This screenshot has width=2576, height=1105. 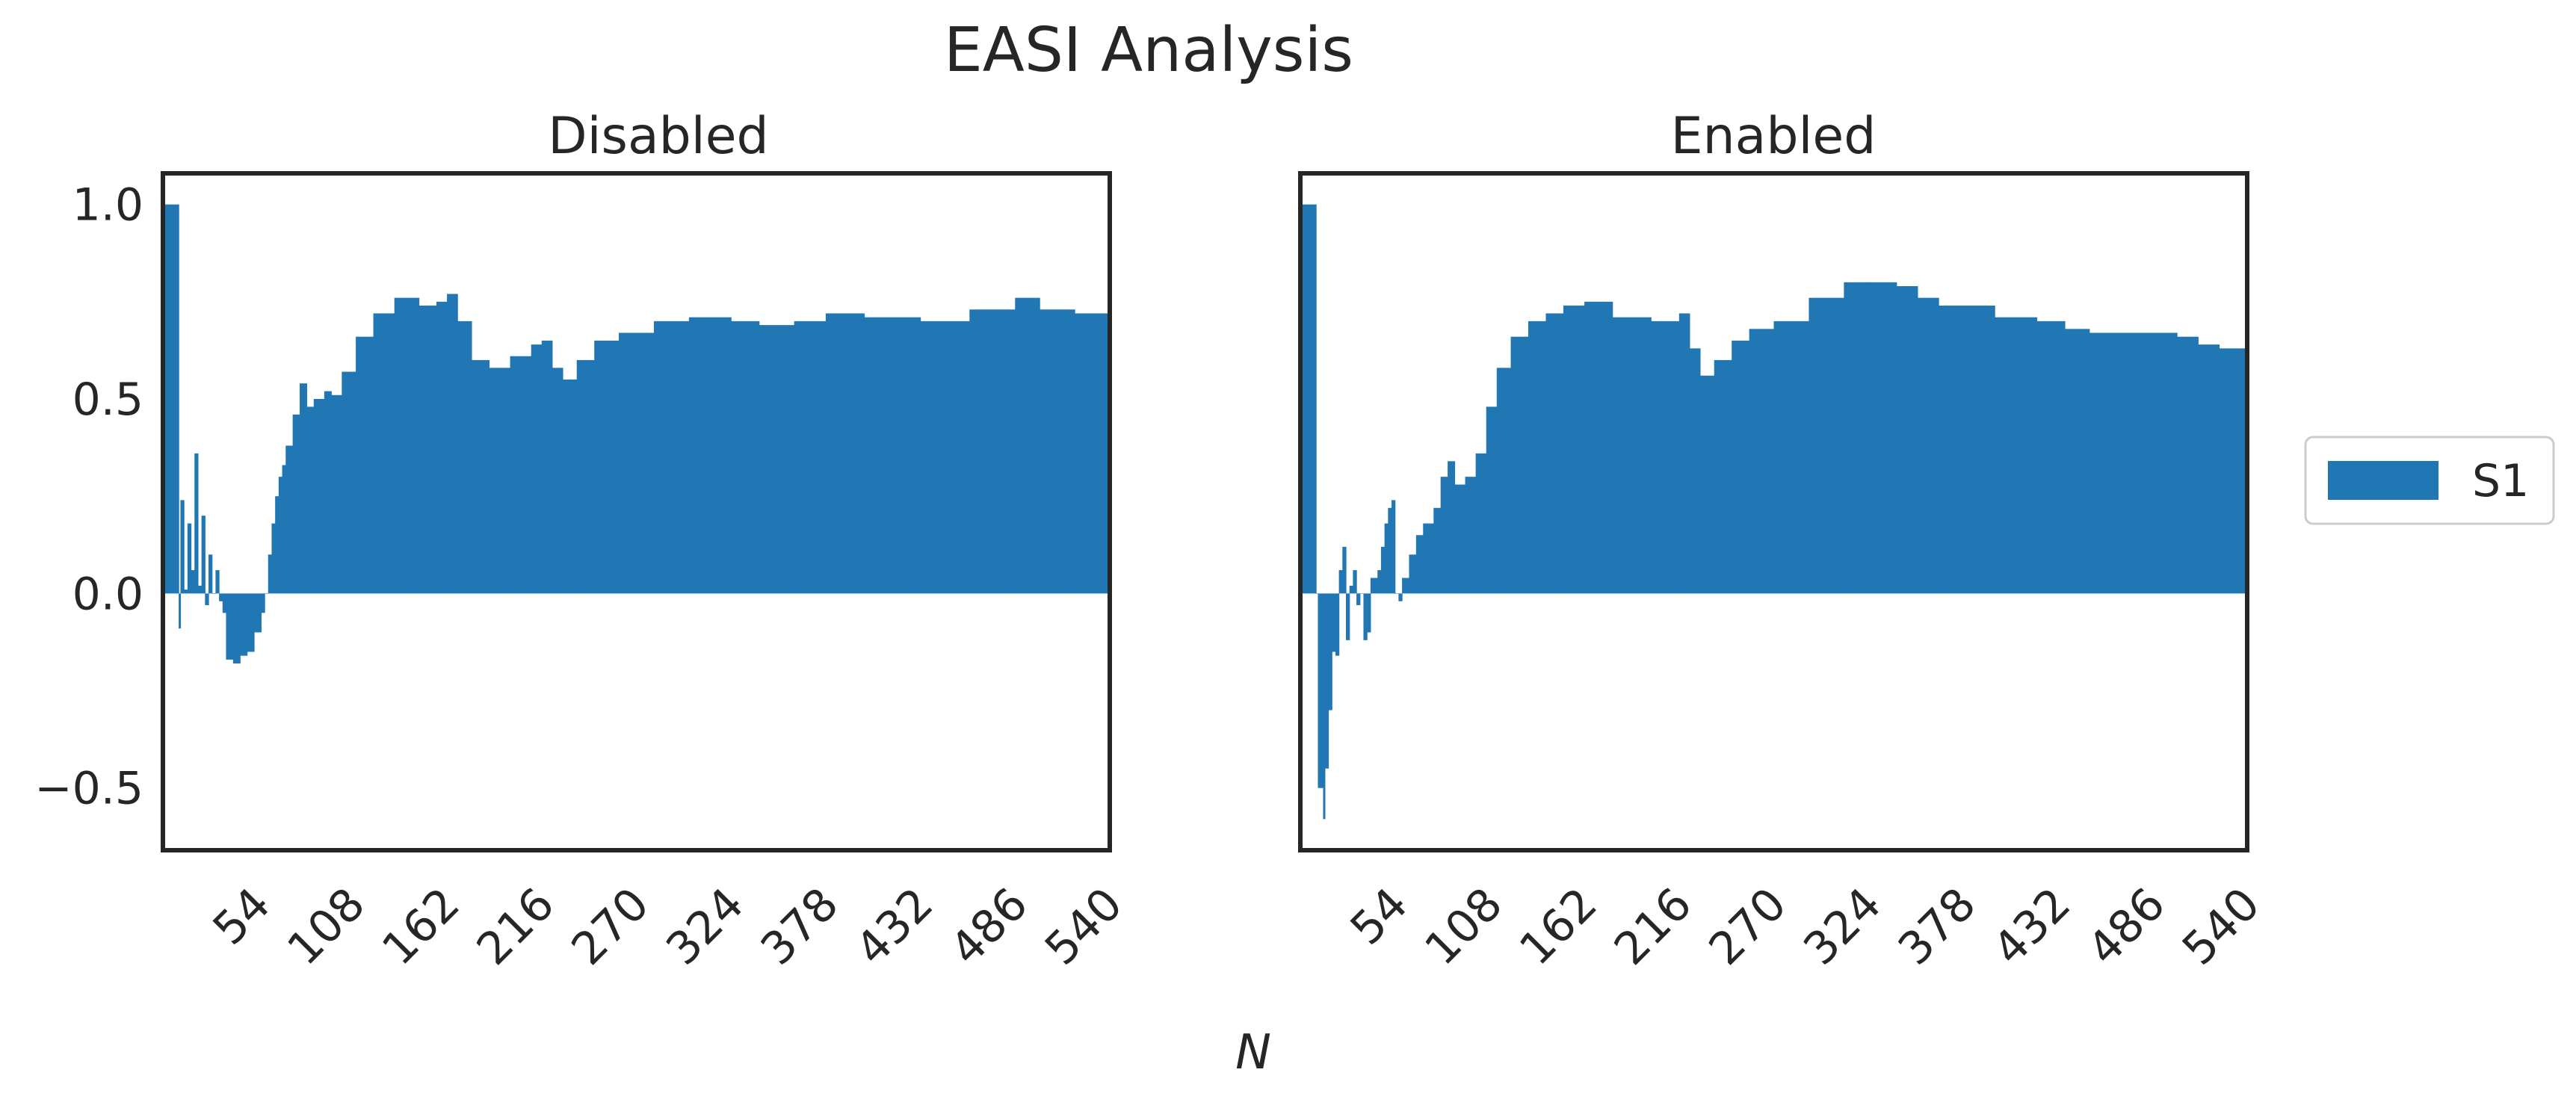 What do you see at coordinates (1253, 1052) in the screenshot?
I see `x-axis-label: N` at bounding box center [1253, 1052].